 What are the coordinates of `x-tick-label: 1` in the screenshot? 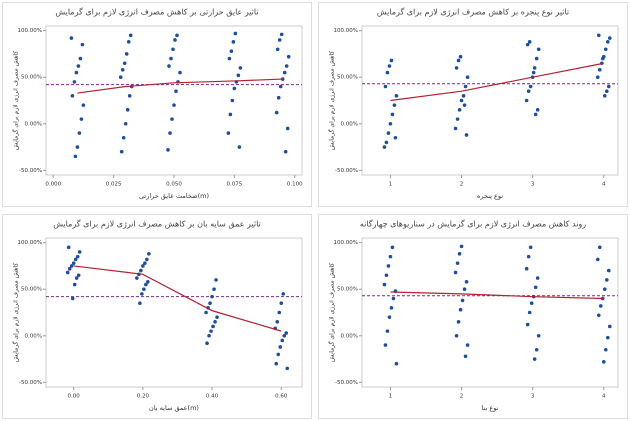 It's located at (391, 185).